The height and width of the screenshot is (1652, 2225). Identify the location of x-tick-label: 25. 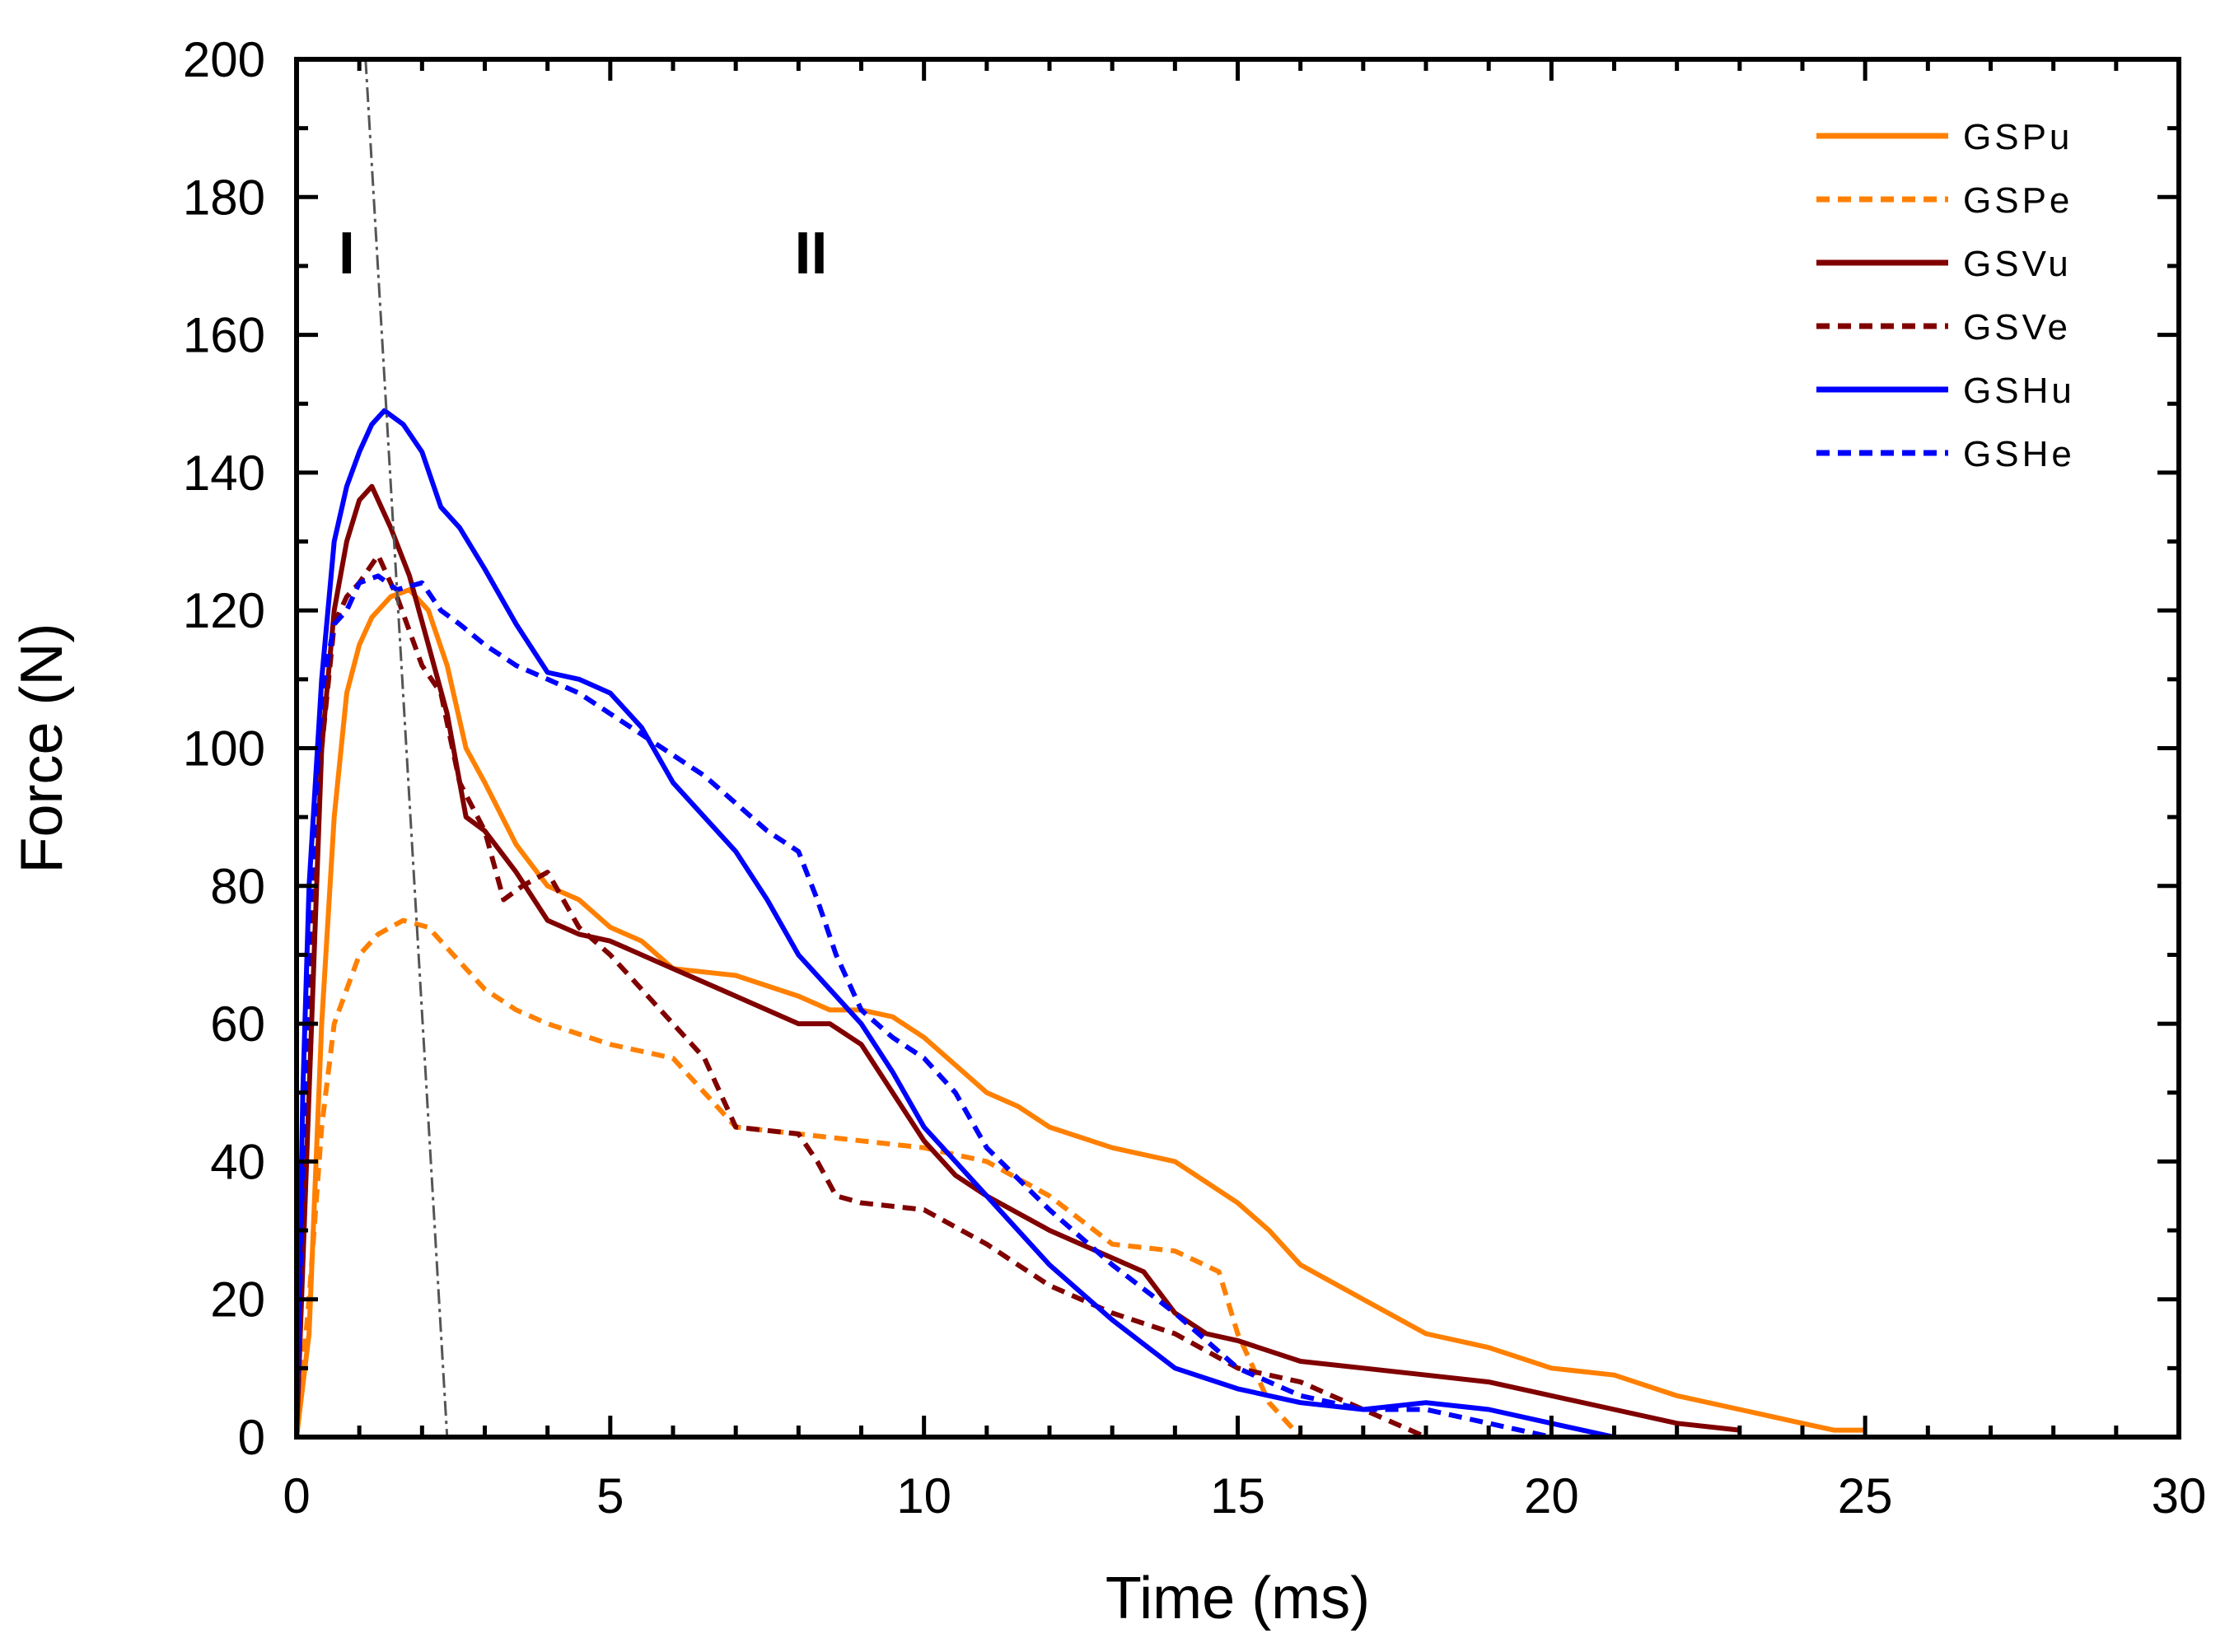
(1865, 1496).